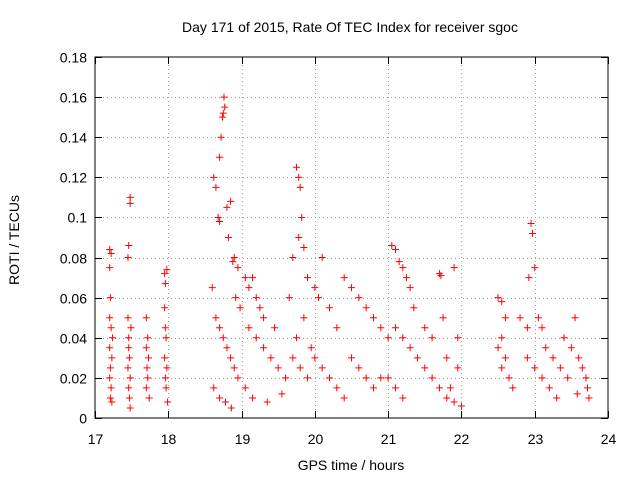 The image size is (640, 480). What do you see at coordinates (73, 98) in the screenshot?
I see `y-tick-label: 0.16` at bounding box center [73, 98].